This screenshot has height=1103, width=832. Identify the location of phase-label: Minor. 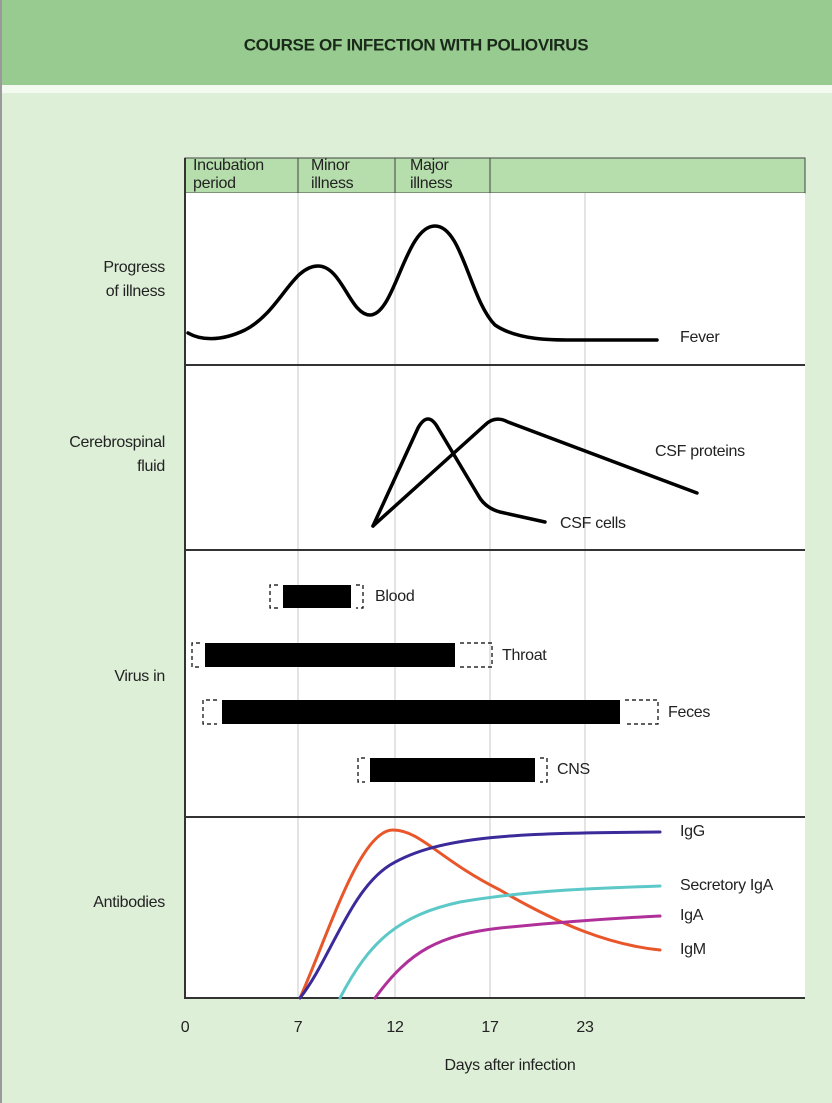
(330, 165).